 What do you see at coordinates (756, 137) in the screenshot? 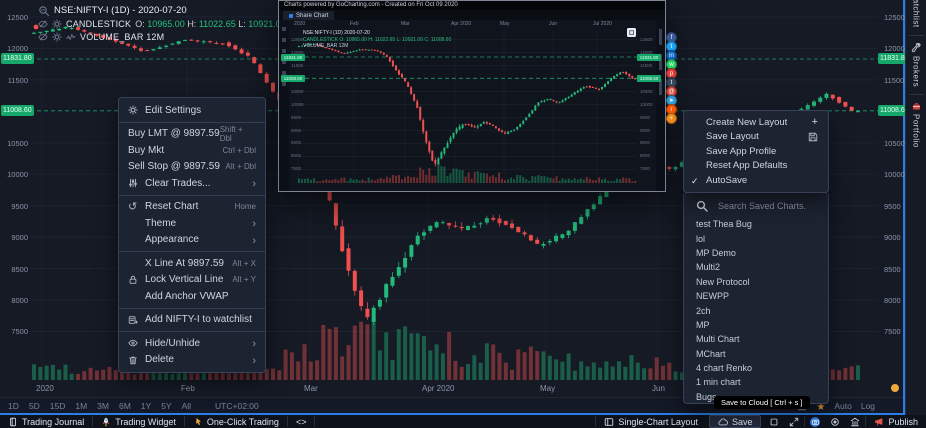
I see `menu-item-save-layout: Save Layout` at bounding box center [756, 137].